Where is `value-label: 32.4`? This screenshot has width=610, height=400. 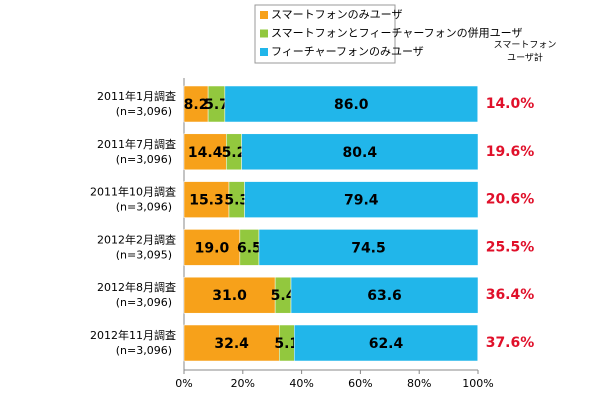
value-label: 32.4 is located at coordinates (231, 344).